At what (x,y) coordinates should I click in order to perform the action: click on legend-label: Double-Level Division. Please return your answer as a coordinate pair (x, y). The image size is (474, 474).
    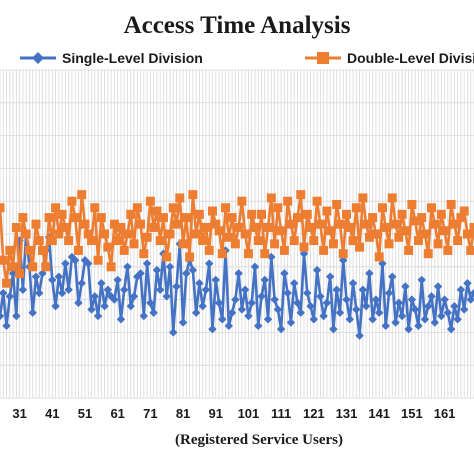
    Looking at the image, I should click on (410, 58).